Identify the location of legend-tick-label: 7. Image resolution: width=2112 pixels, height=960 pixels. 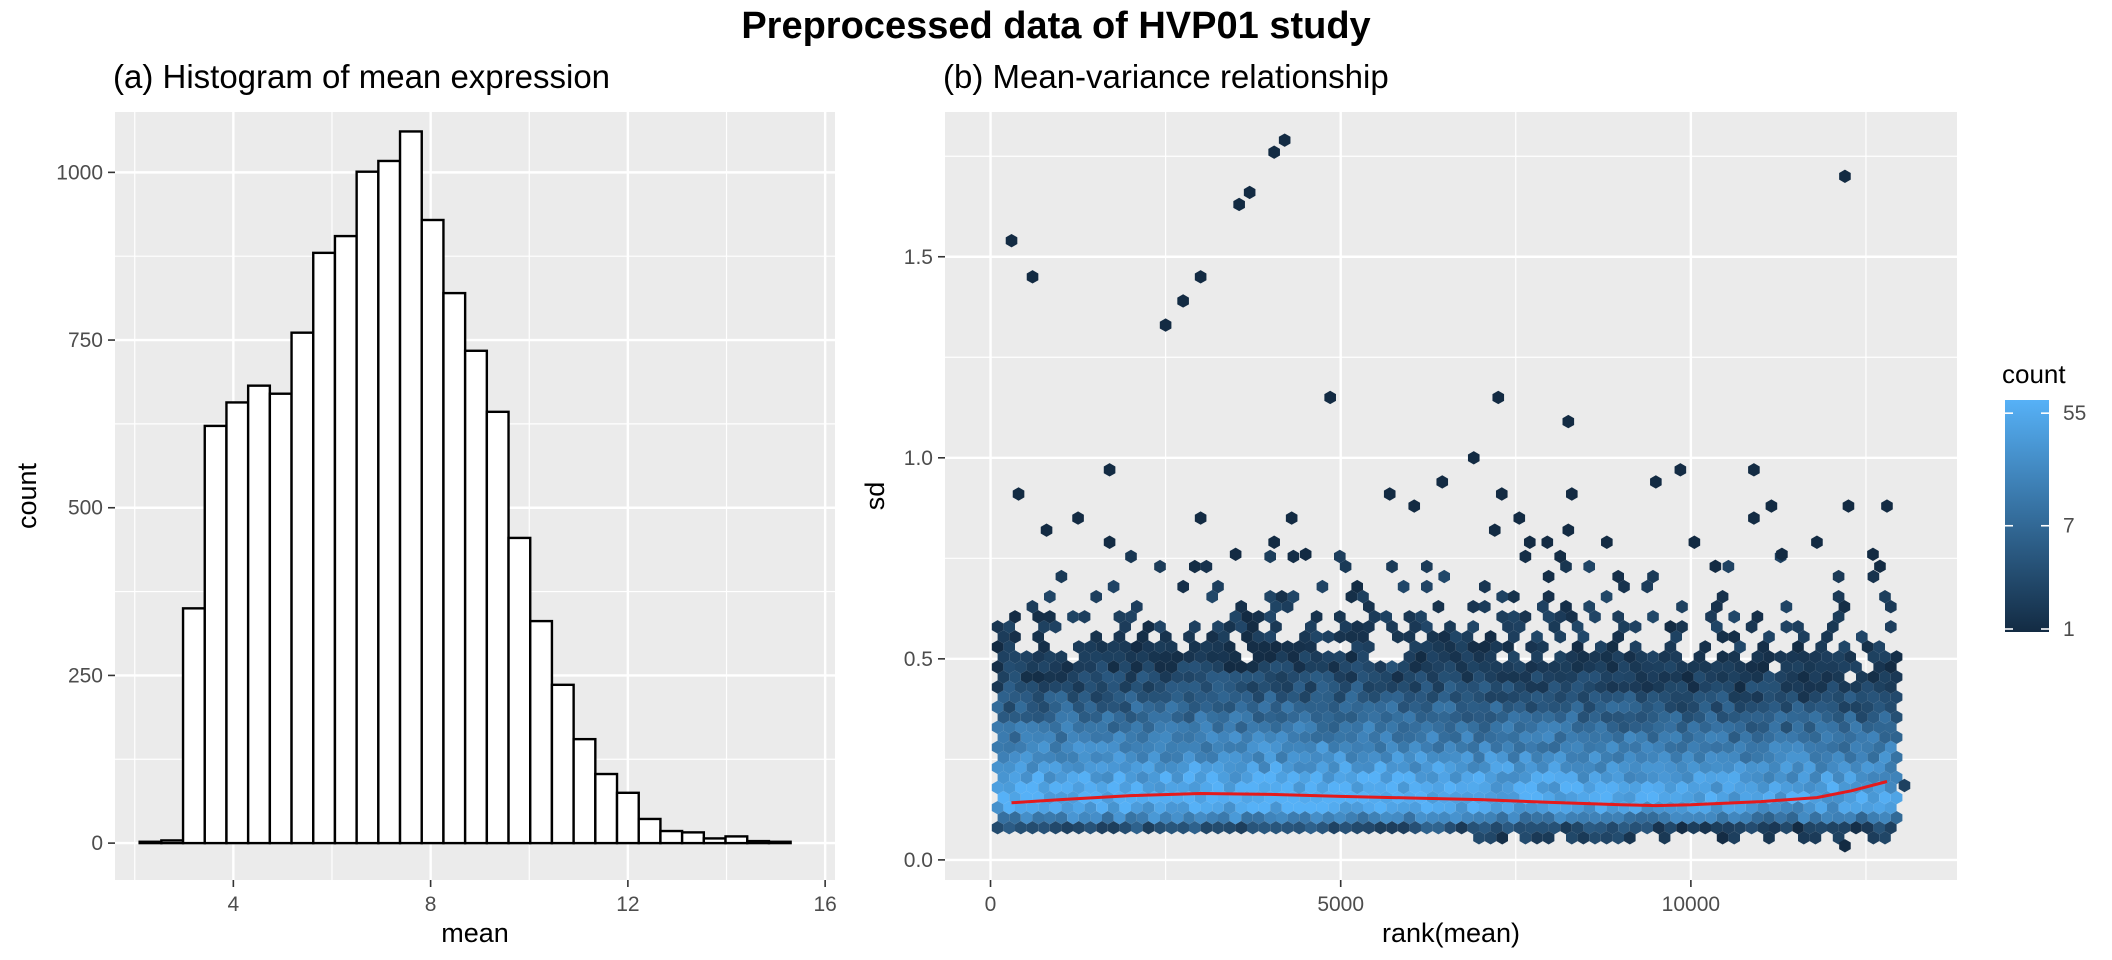
(2069, 526).